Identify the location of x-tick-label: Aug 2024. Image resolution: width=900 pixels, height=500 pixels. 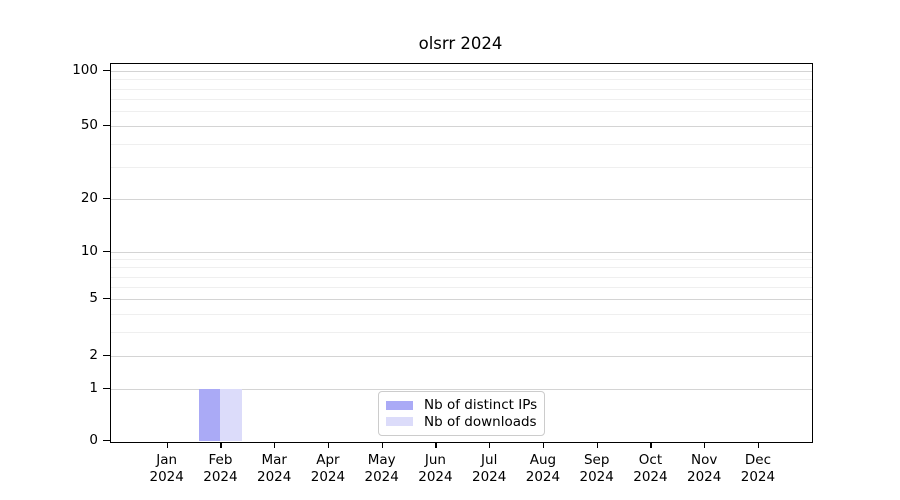
(543, 468).